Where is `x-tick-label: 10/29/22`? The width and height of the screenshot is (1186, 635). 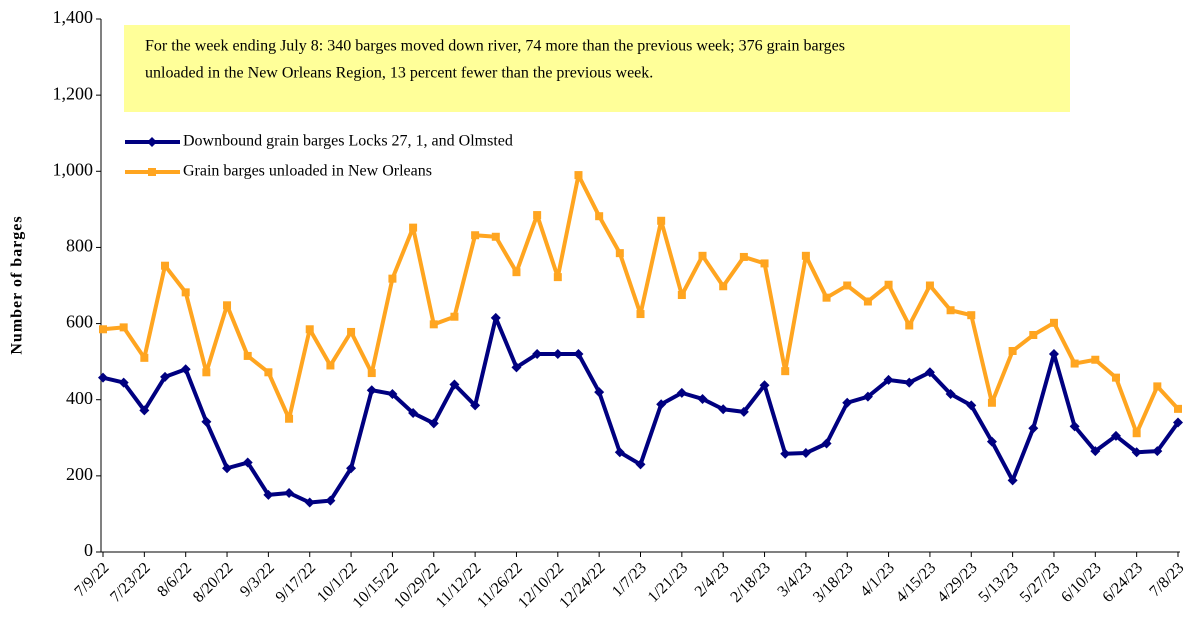
x-tick-label: 10/29/22 is located at coordinates (417, 585).